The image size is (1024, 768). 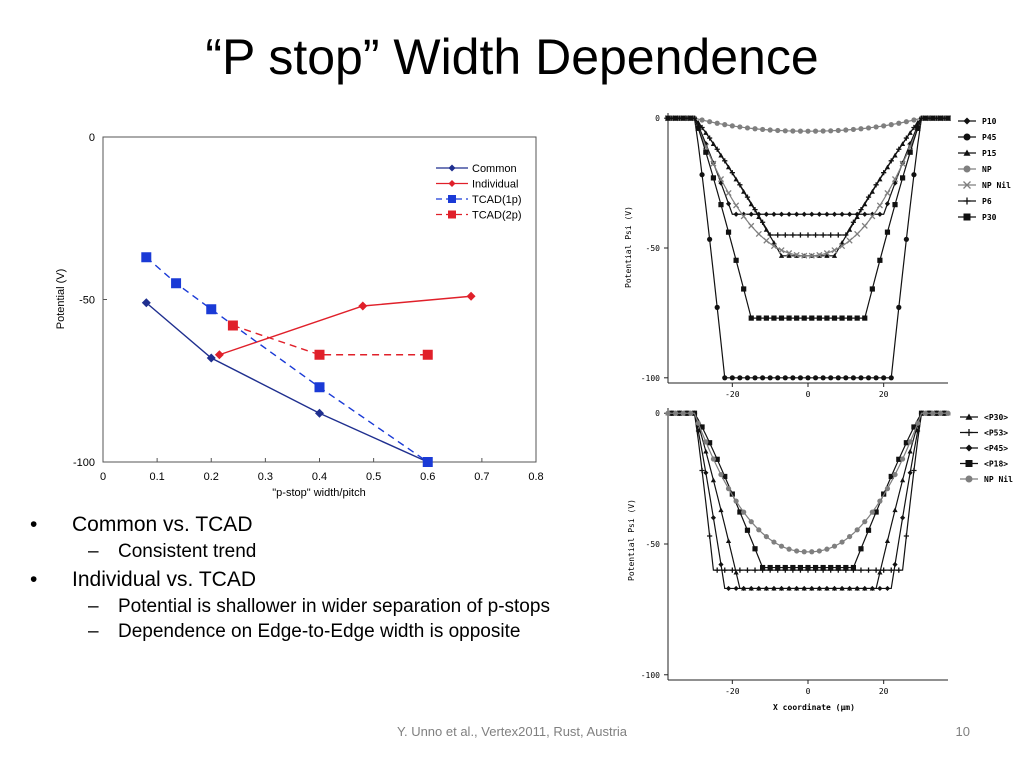 What do you see at coordinates (141, 524) in the screenshot?
I see `bullet-item: • Common vs. TCAD` at bounding box center [141, 524].